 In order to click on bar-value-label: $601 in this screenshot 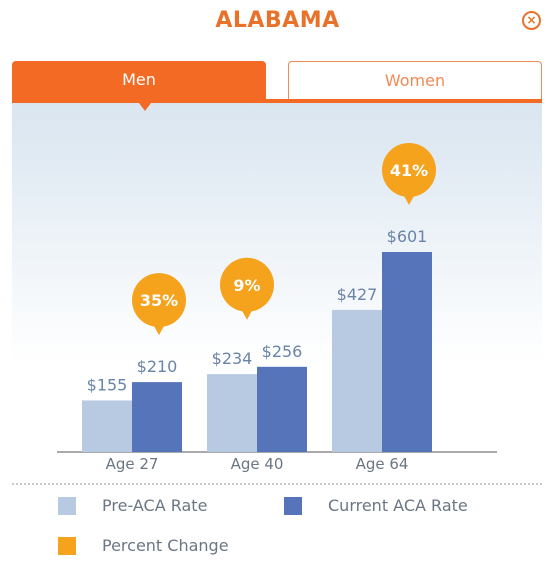, I will do `click(407, 236)`.